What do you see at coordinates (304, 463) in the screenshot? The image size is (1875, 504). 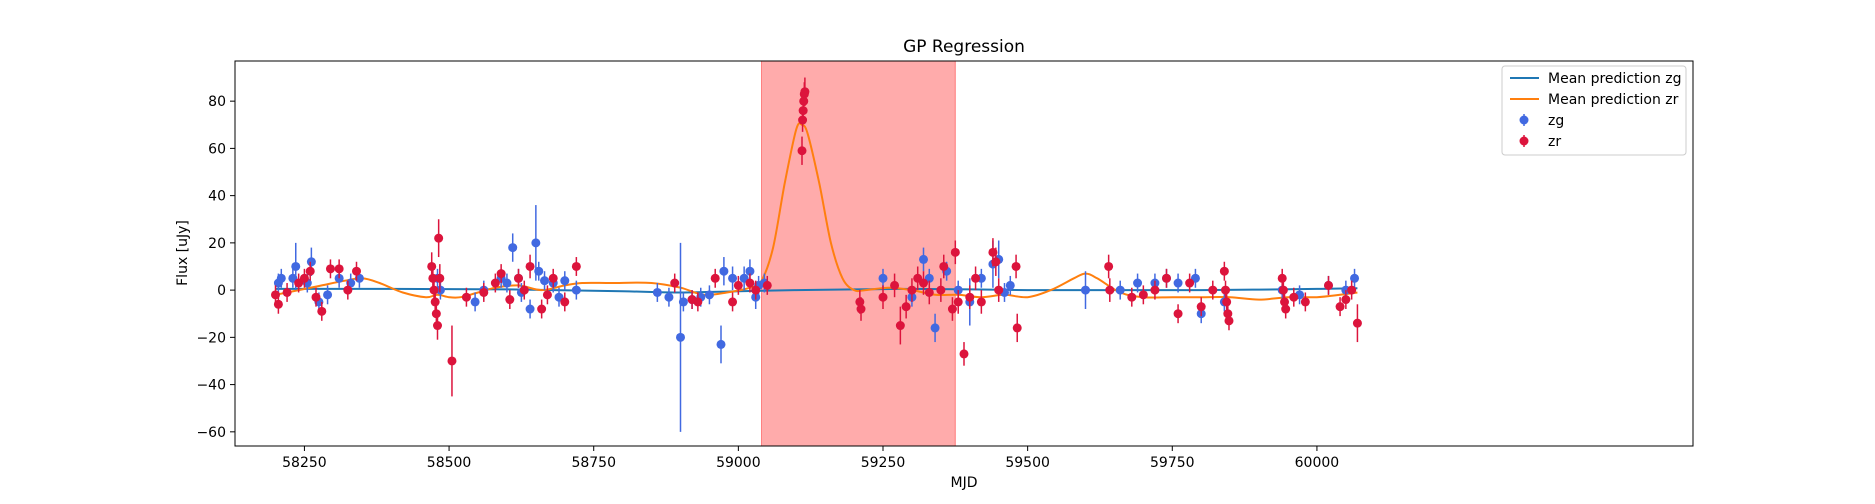 I see `x-tick-label: 58250` at bounding box center [304, 463].